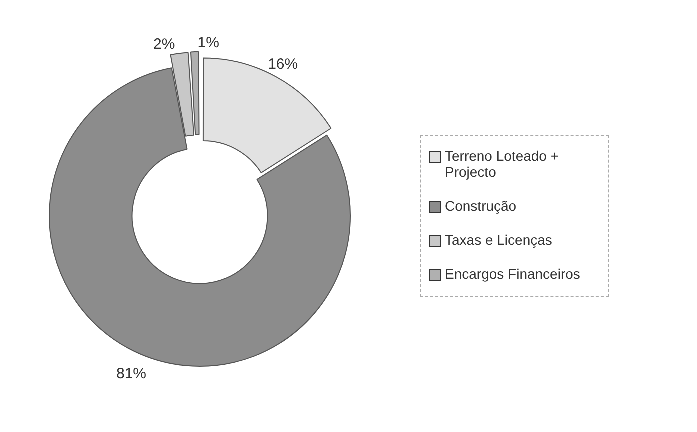 The image size is (697, 432). Describe the element at coordinates (165, 44) in the screenshot. I see `data-label: 2%` at that location.